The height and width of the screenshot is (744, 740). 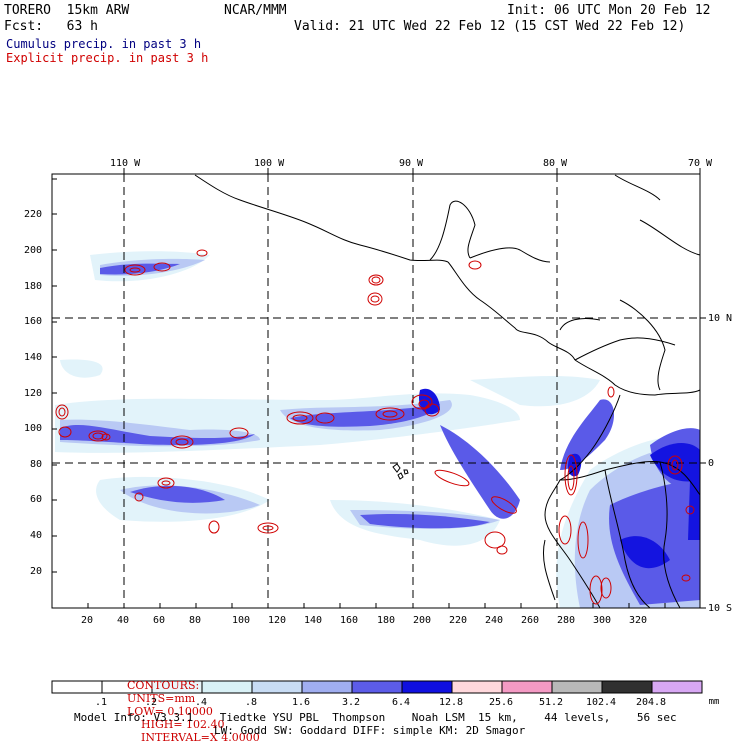 What do you see at coordinates (33, 214) in the screenshot?
I see `y-tick: 220` at bounding box center [33, 214].